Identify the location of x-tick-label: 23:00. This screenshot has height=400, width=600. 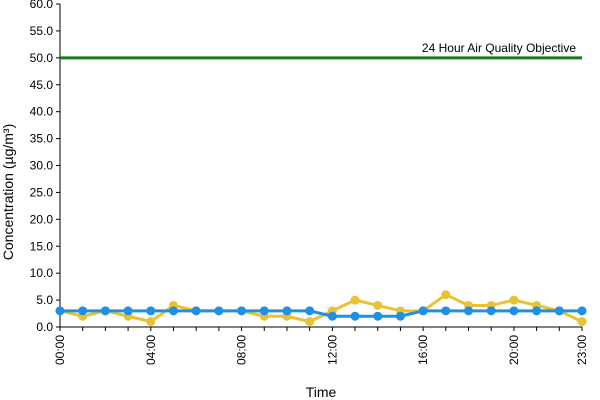
(582, 350).